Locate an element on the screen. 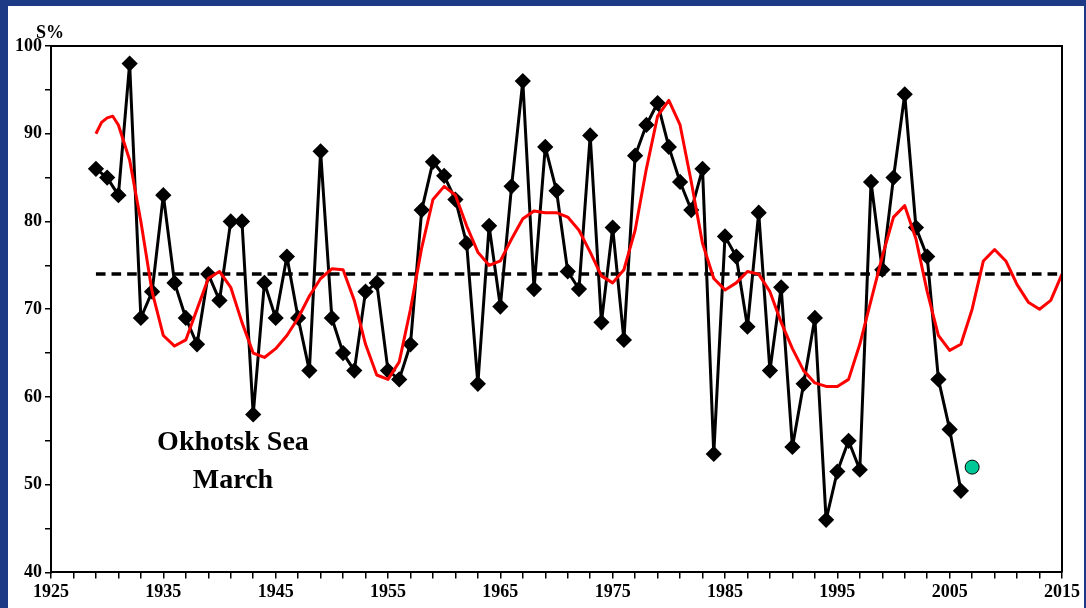 The height and width of the screenshot is (608, 1086). x-tick-label: 1925 is located at coordinates (51, 590).